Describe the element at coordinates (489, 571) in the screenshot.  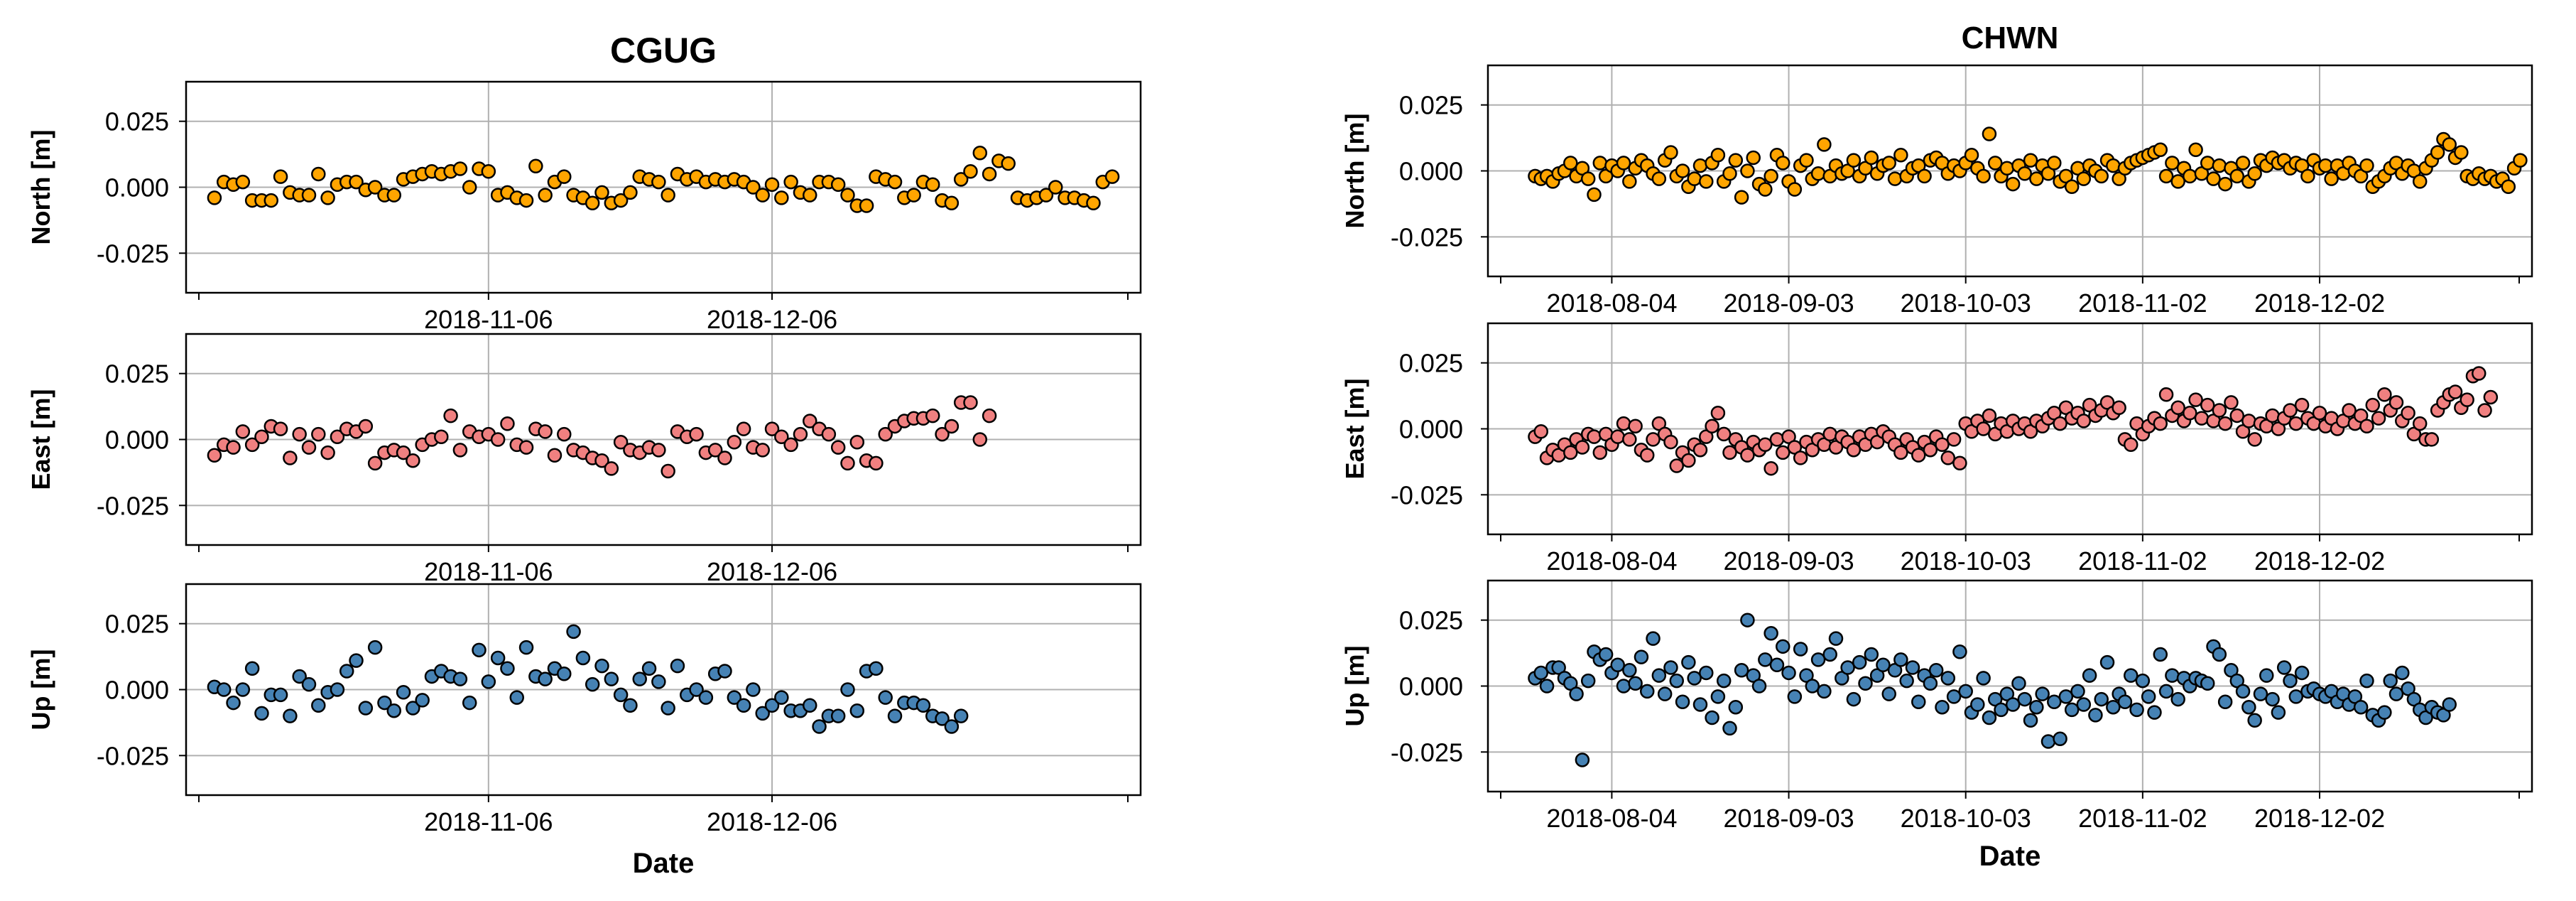
I see `x-tick-label: 2018-11-06` at that location.